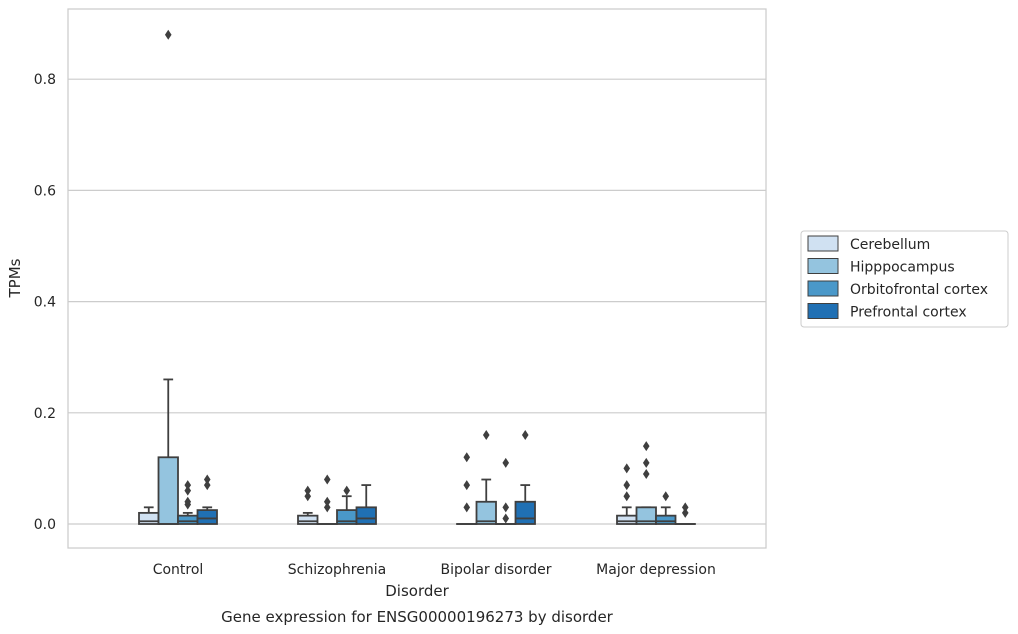 Image resolution: width=1018 pixels, height=634 pixels. Describe the element at coordinates (45, 80) in the screenshot. I see `y-tick-label: 0.8` at that location.